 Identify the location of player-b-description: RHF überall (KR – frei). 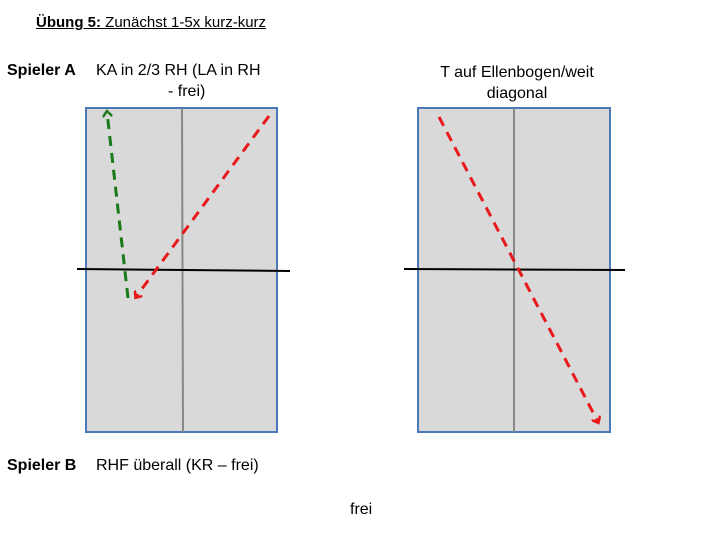
(177, 465).